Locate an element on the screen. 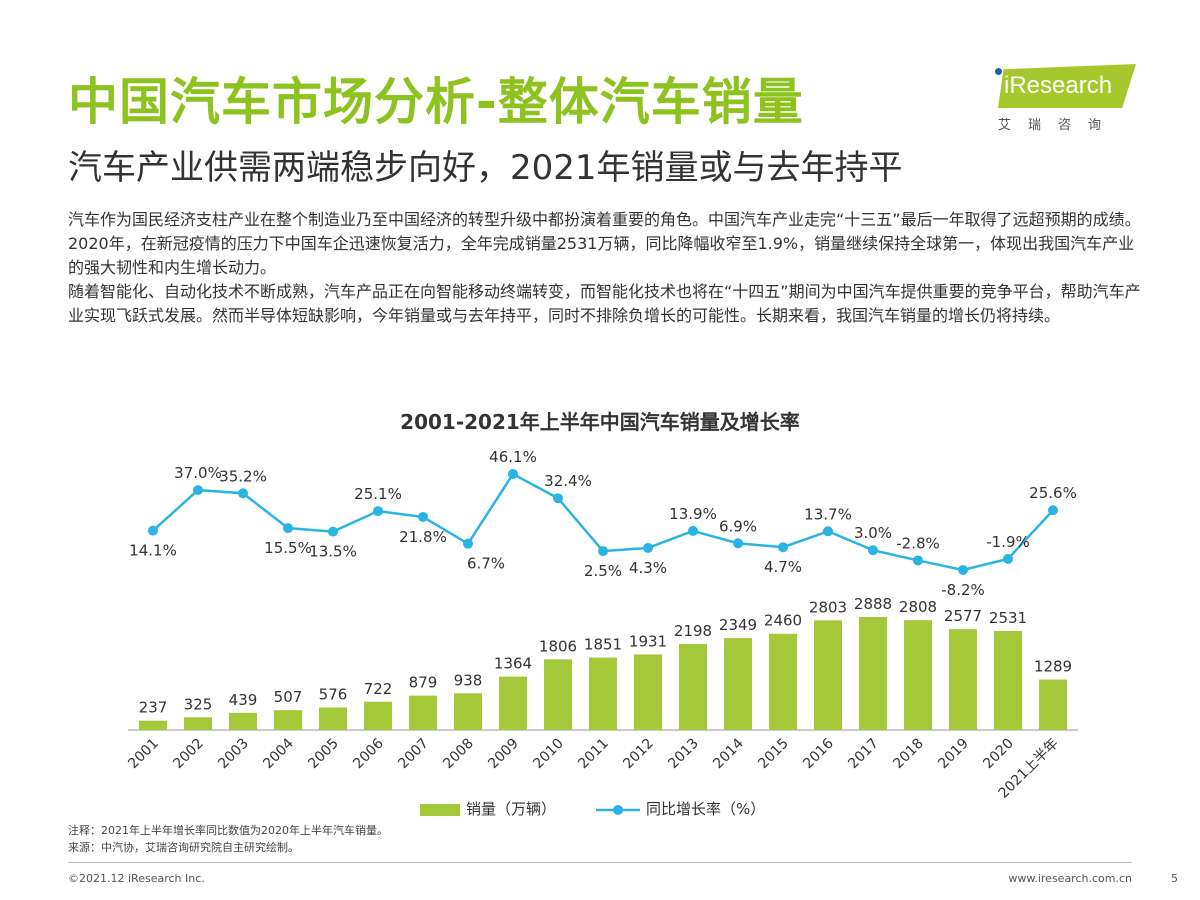 The image size is (1200, 900). x-tick-label: 2009 is located at coordinates (503, 754).